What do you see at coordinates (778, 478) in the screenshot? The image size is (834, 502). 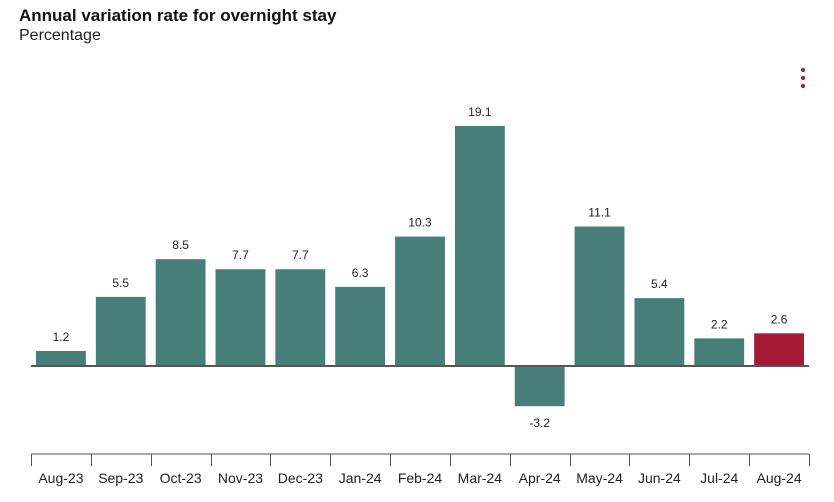 I see `x-tick-label-aug-24: Aug-24` at bounding box center [778, 478].